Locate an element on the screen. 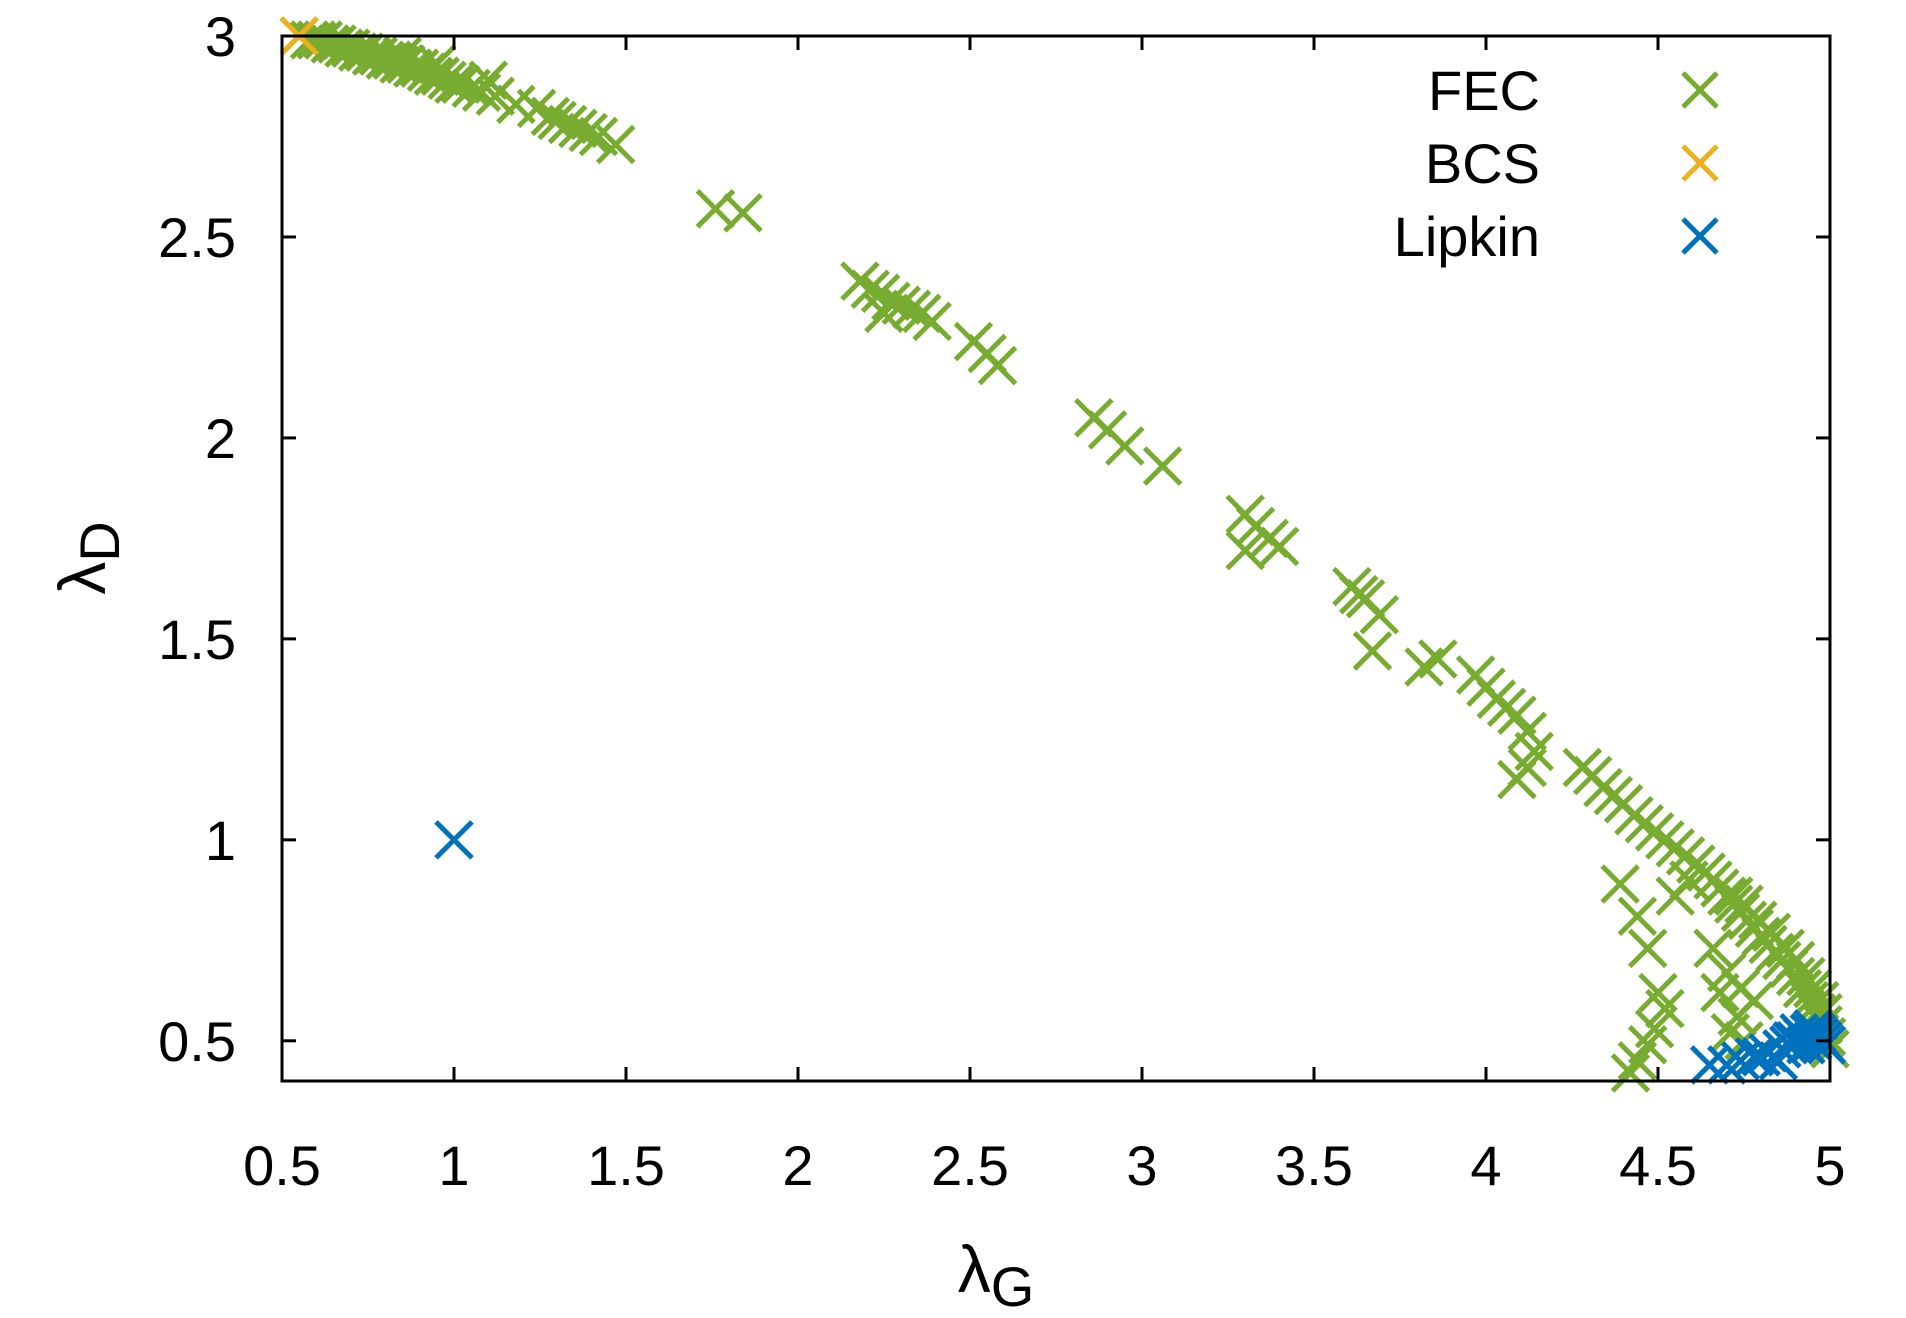 The image size is (1906, 1318). y-tick-label: 0.5 is located at coordinates (197, 1041).